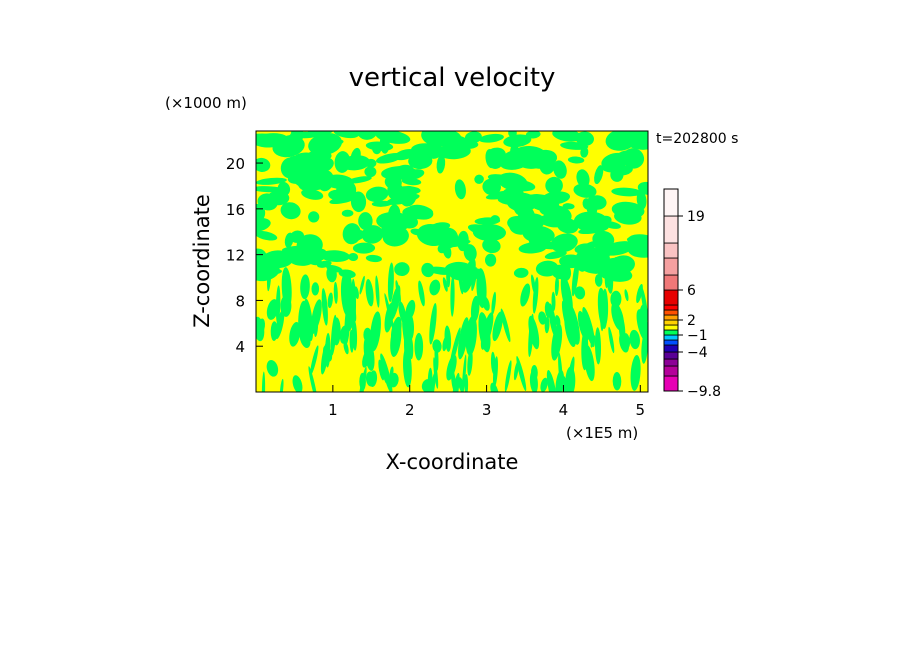 Image resolution: width=904 pixels, height=654 pixels. I want to click on y-tick-label: 4, so click(240, 347).